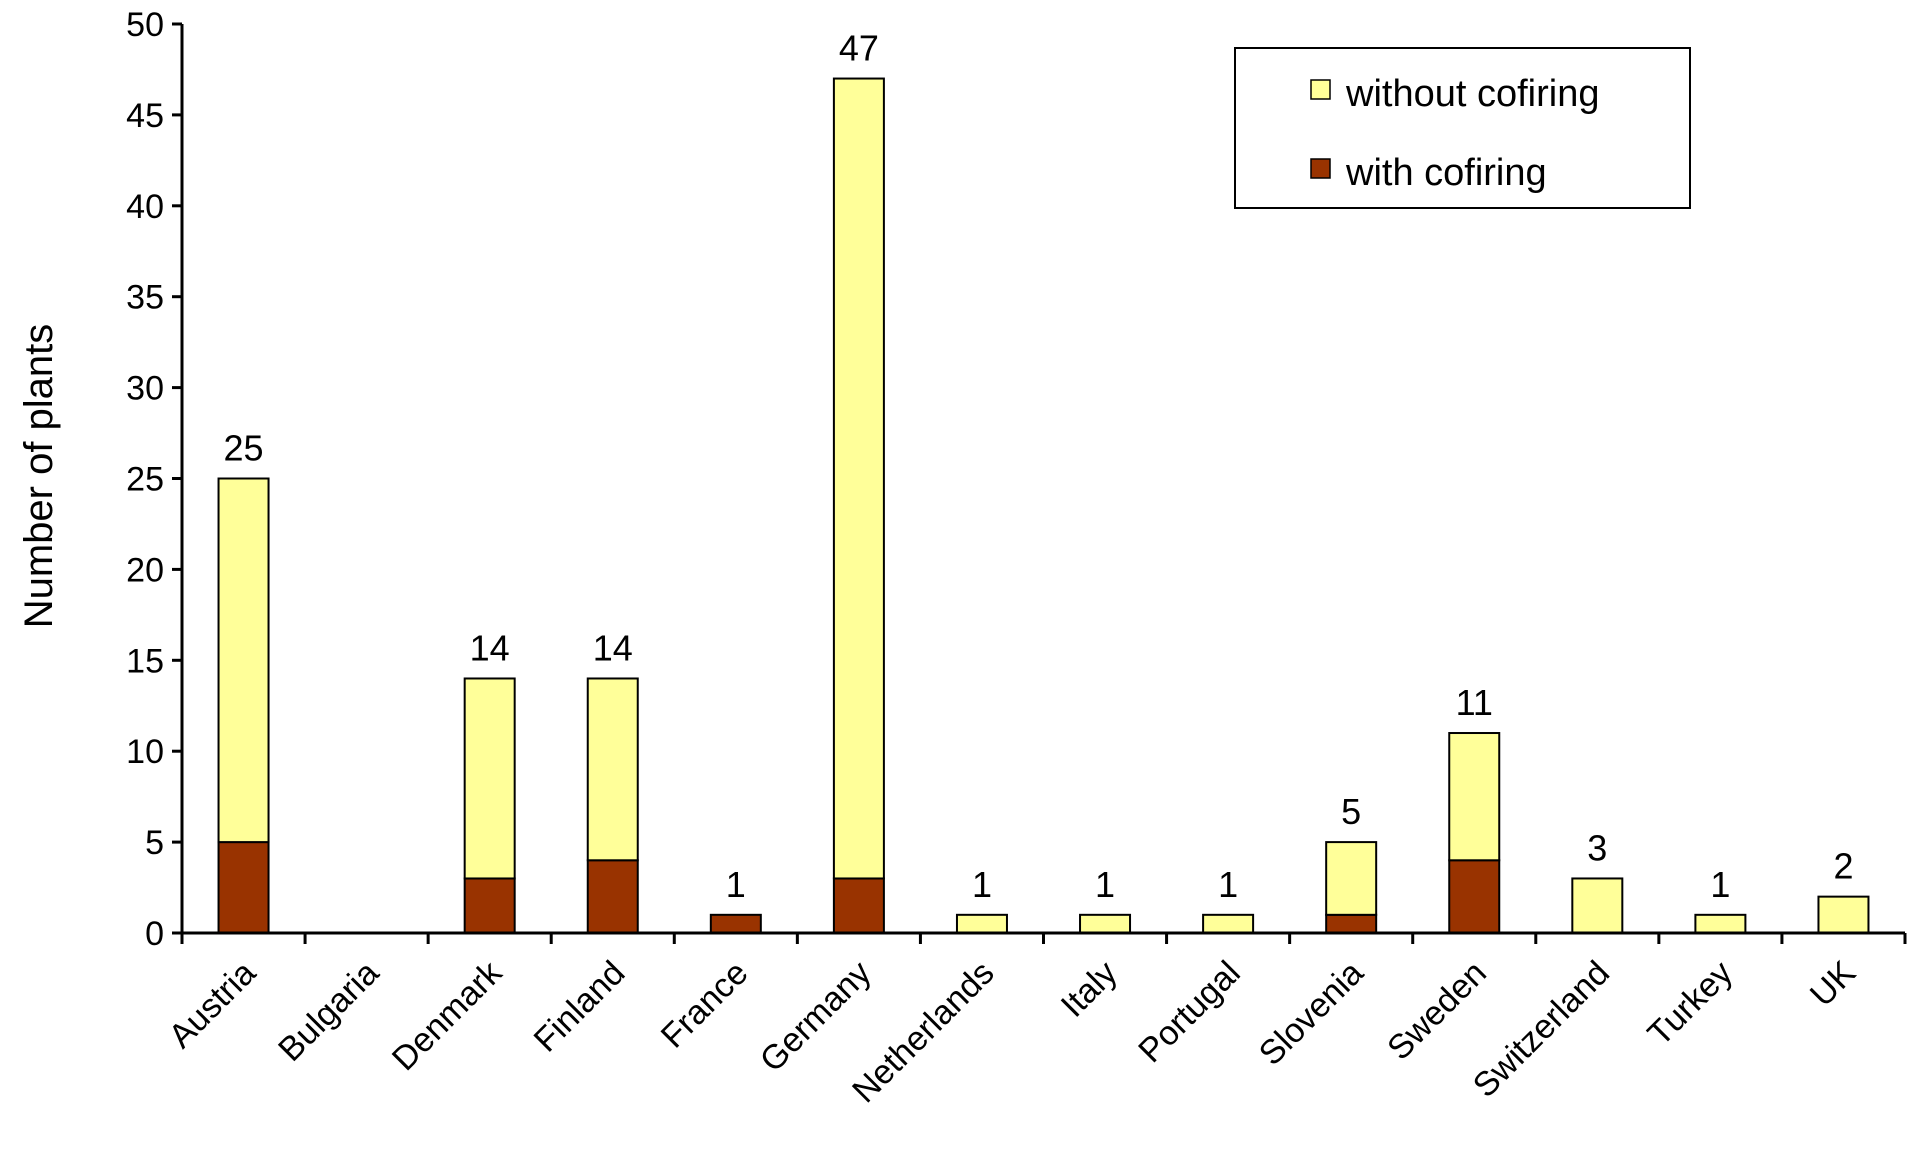  I want to click on bar-switzerland-without-cofiring, so click(1597, 906).